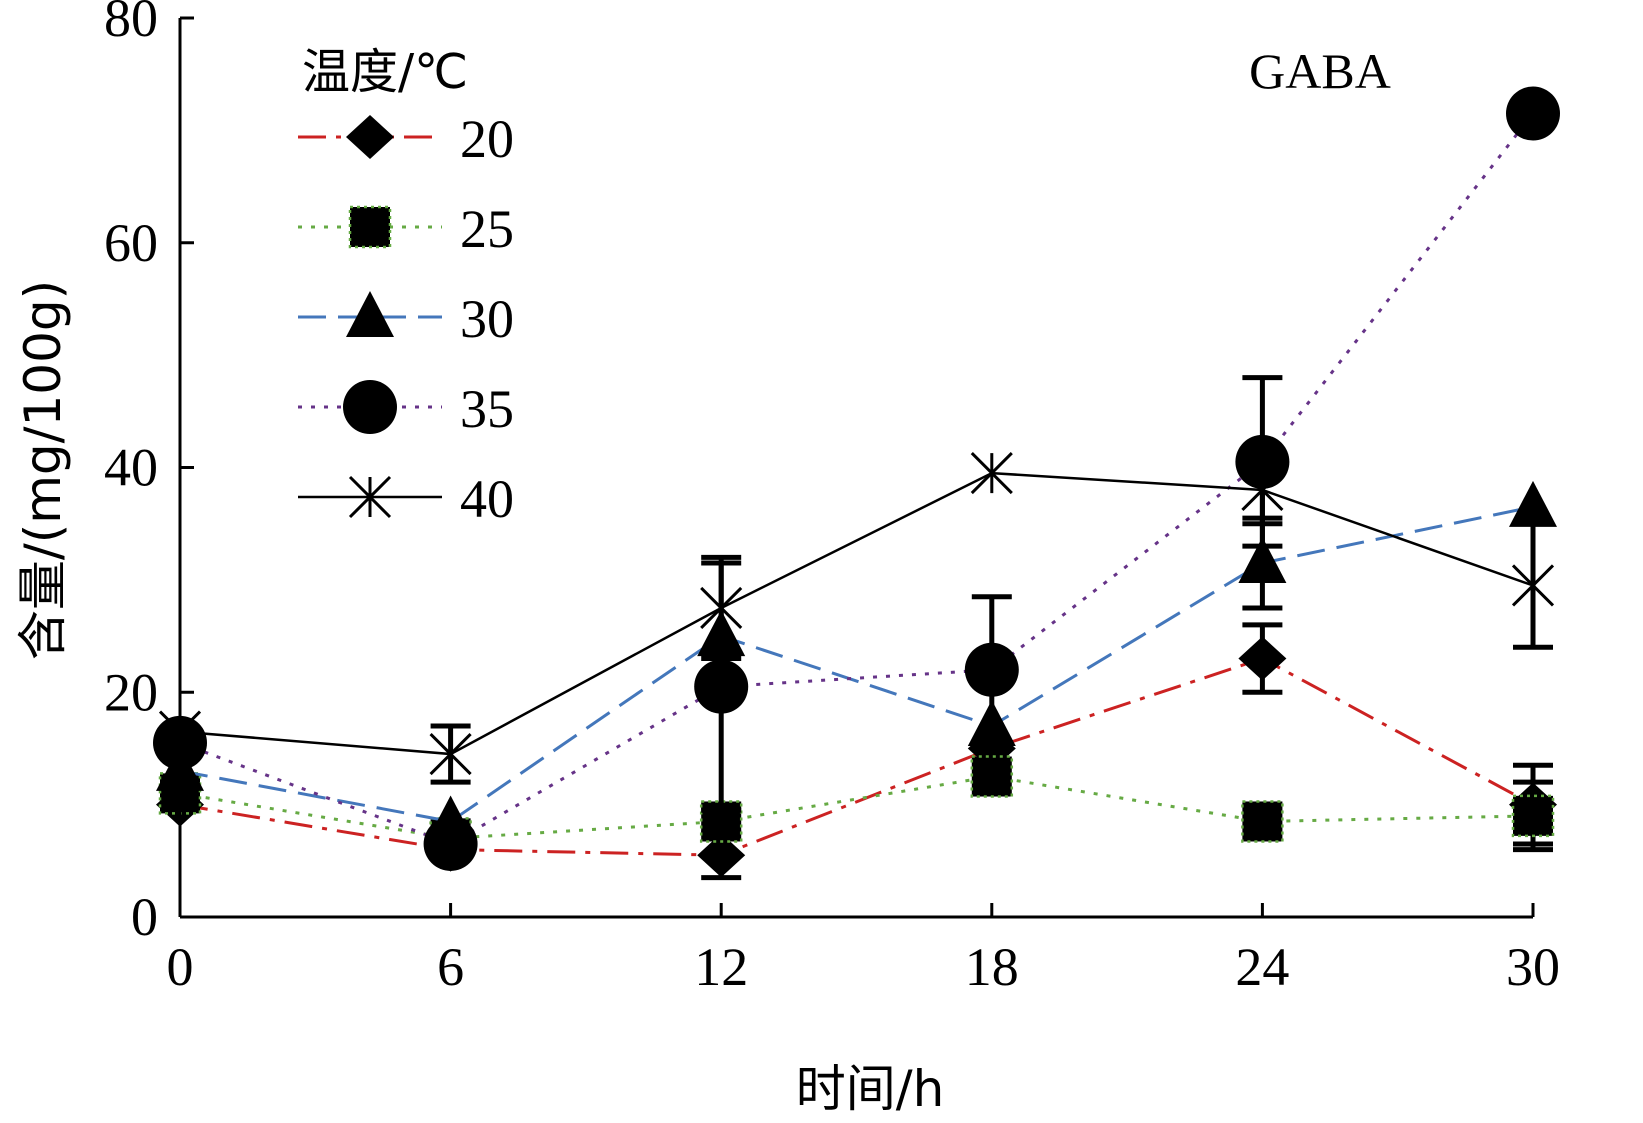  I want to click on point-35-18-shape, so click(991, 669).